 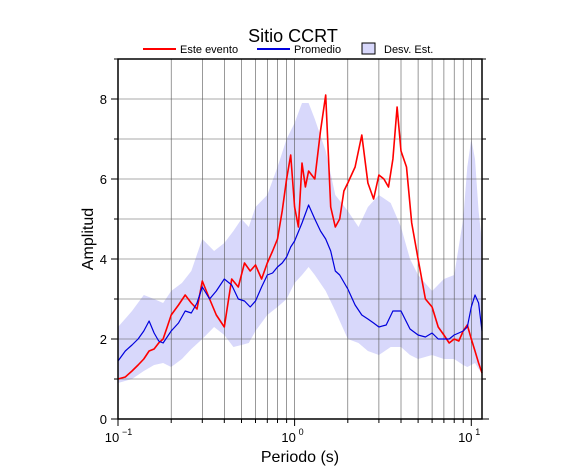 I want to click on x-tick-label-exponent: 0, so click(x=301, y=432).